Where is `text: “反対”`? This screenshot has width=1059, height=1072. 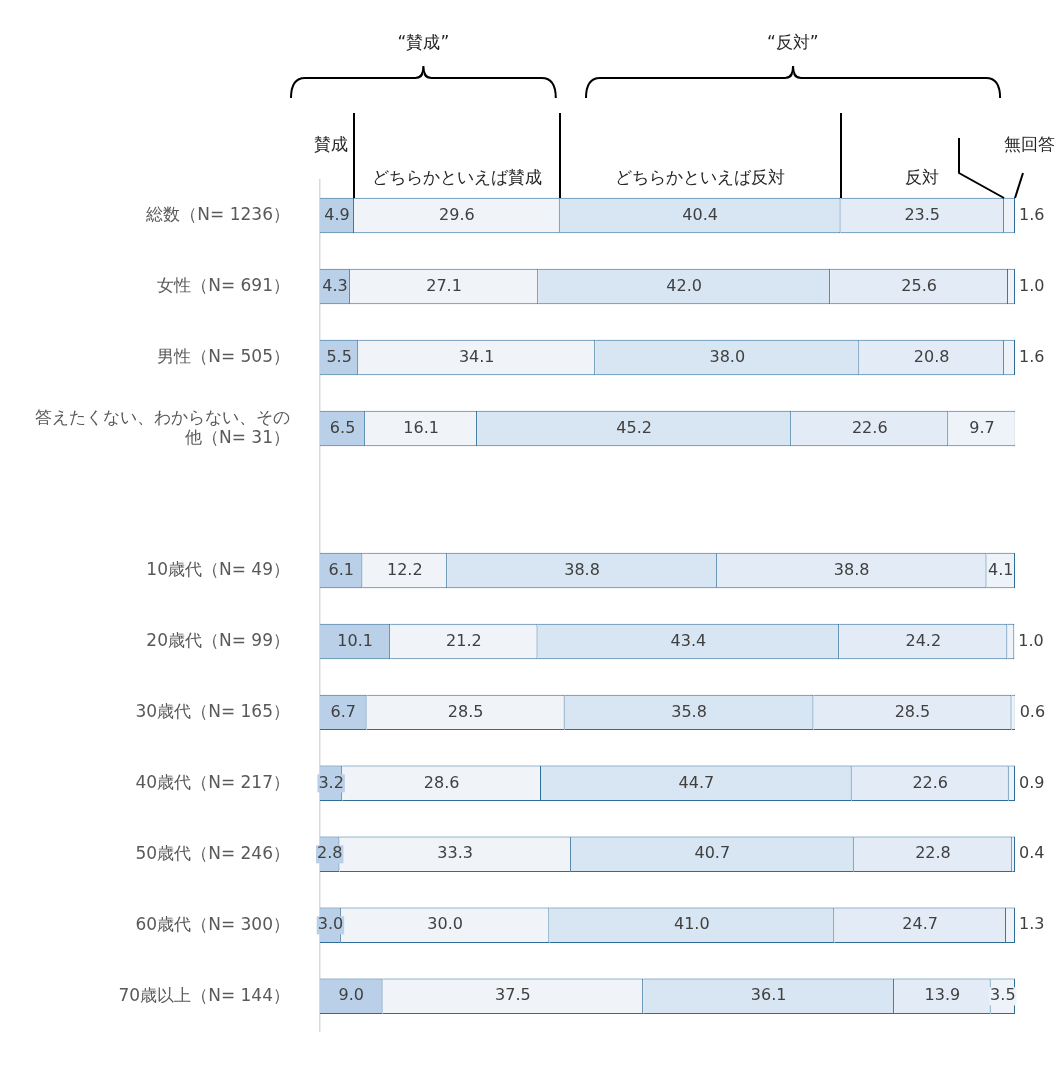 text: “反対” is located at coordinates (793, 41).